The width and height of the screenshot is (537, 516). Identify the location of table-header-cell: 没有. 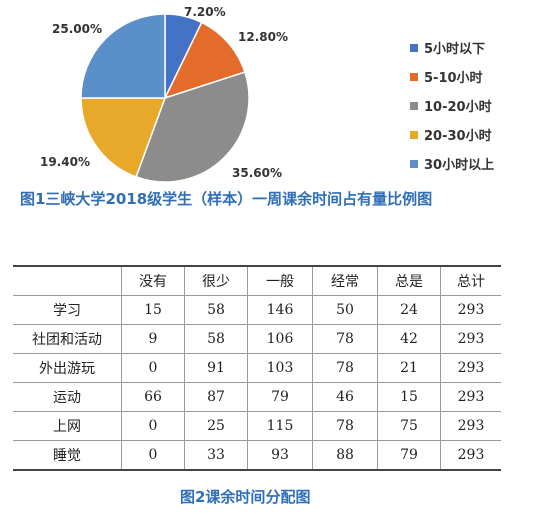
(153, 280).